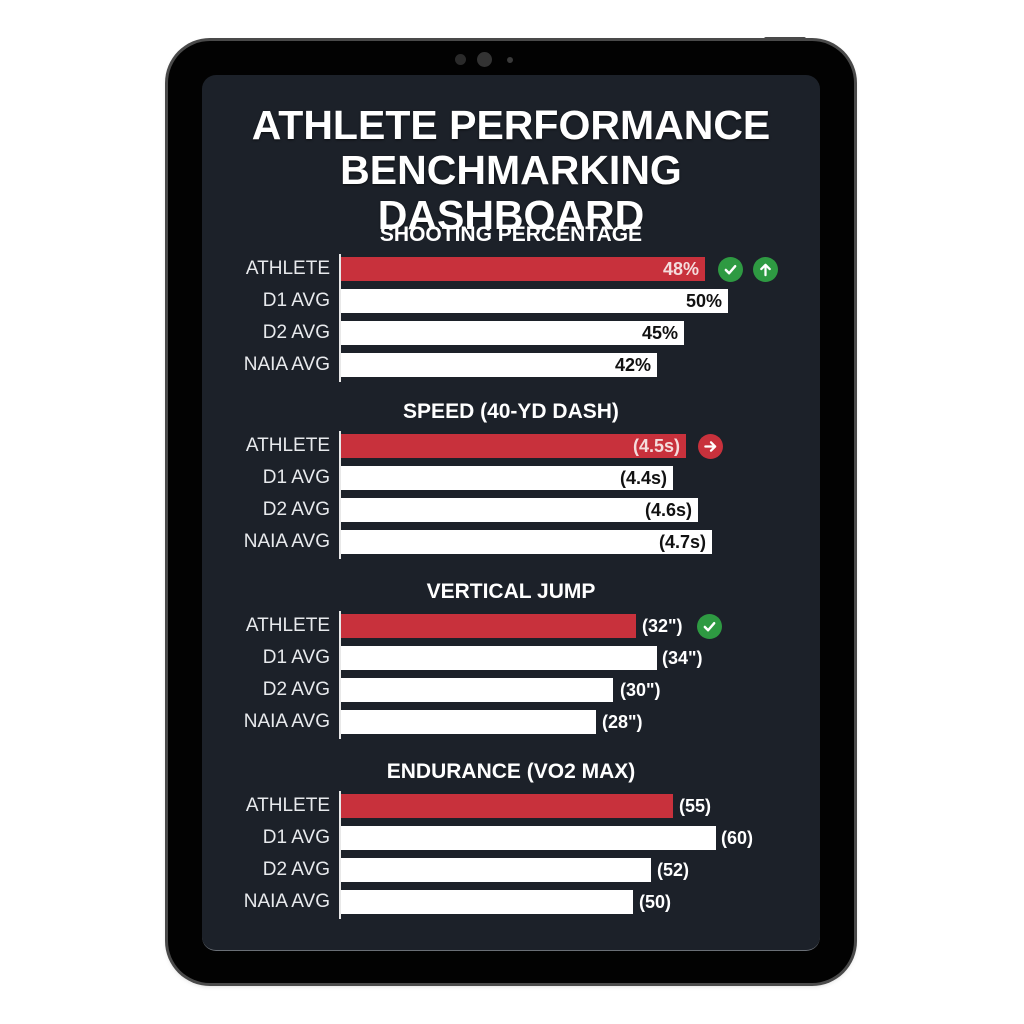 This screenshot has width=1024, height=1024. Describe the element at coordinates (682, 542) in the screenshot. I see `bar-value: (4.7s)` at that location.